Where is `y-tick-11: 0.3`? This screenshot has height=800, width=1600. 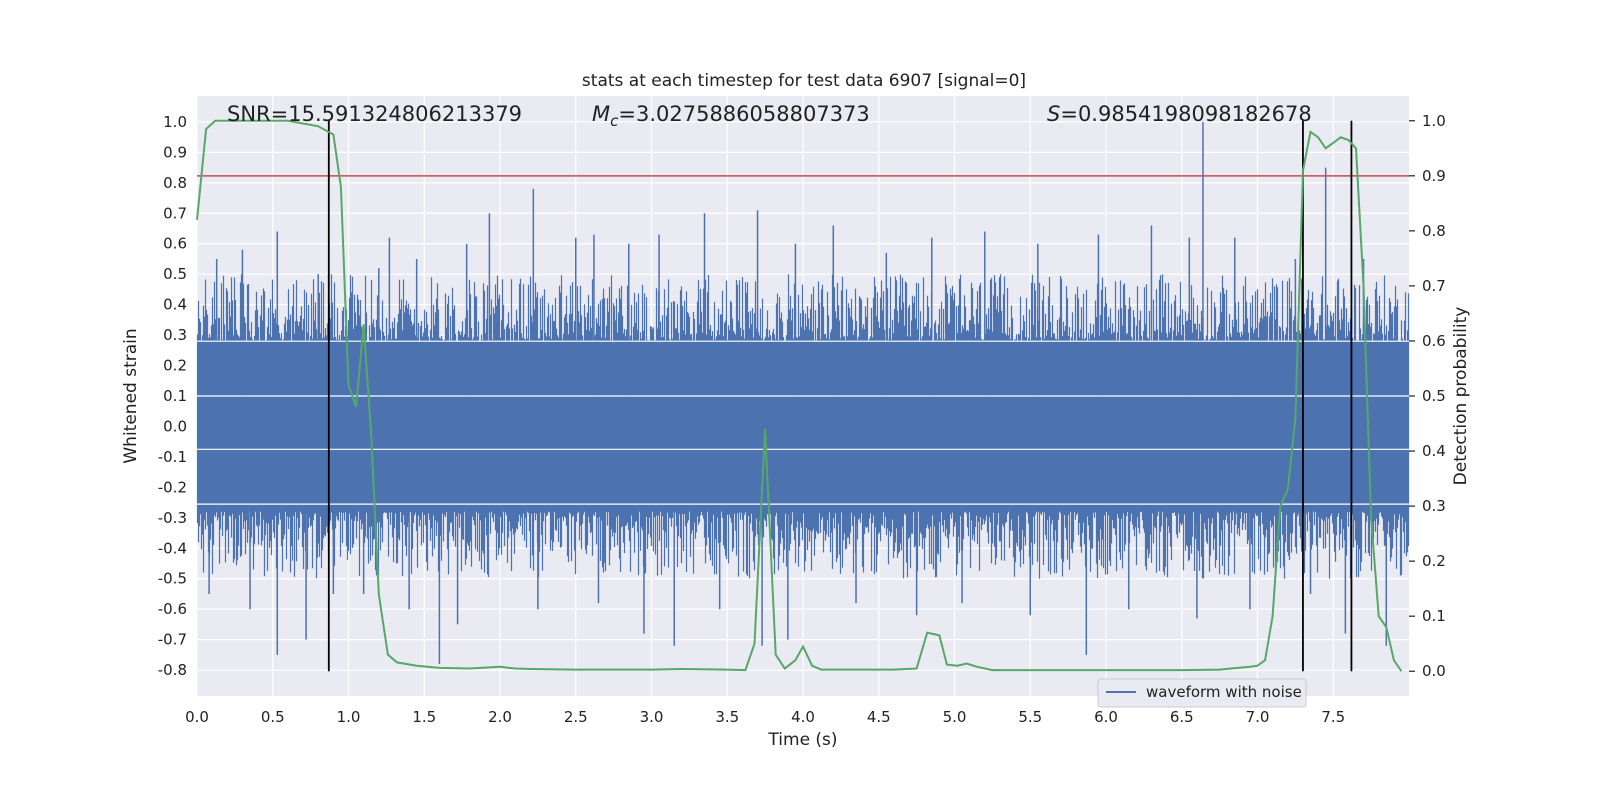
y-tick-11: 0.3 is located at coordinates (175, 335).